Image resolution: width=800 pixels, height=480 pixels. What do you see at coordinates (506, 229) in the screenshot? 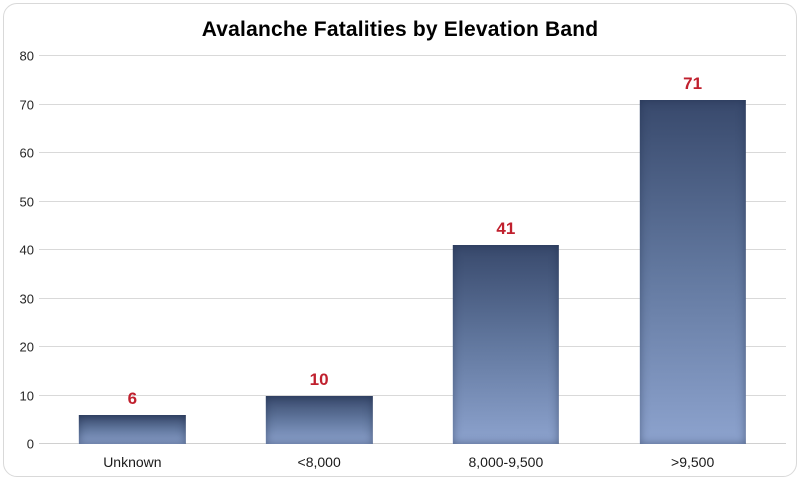
I see `data-label: 41` at bounding box center [506, 229].